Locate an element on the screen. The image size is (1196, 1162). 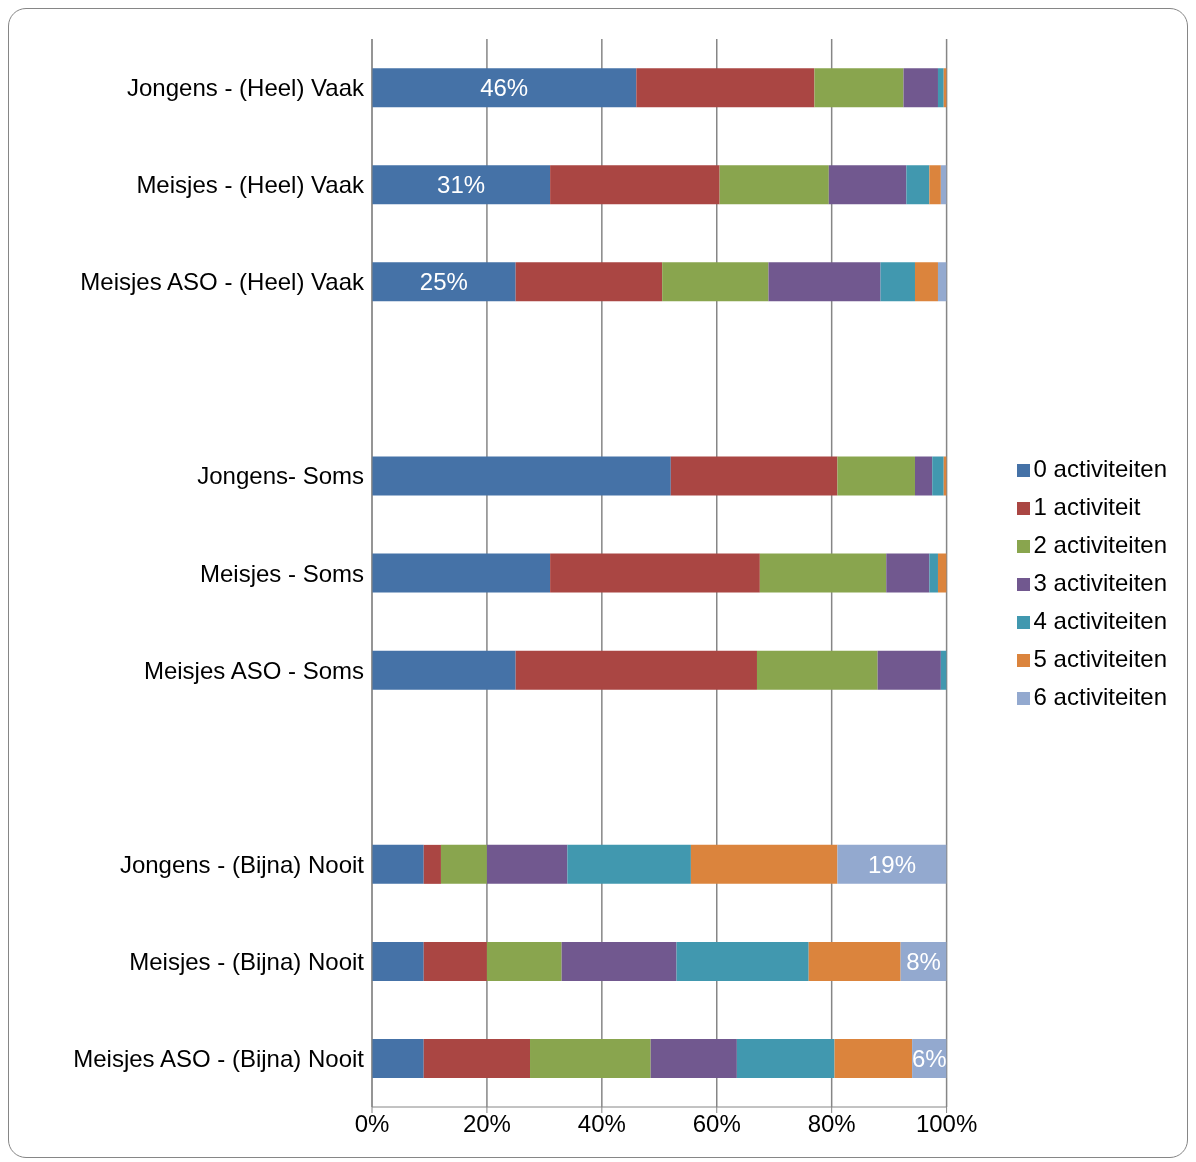
data-label: 25% is located at coordinates (443, 282).